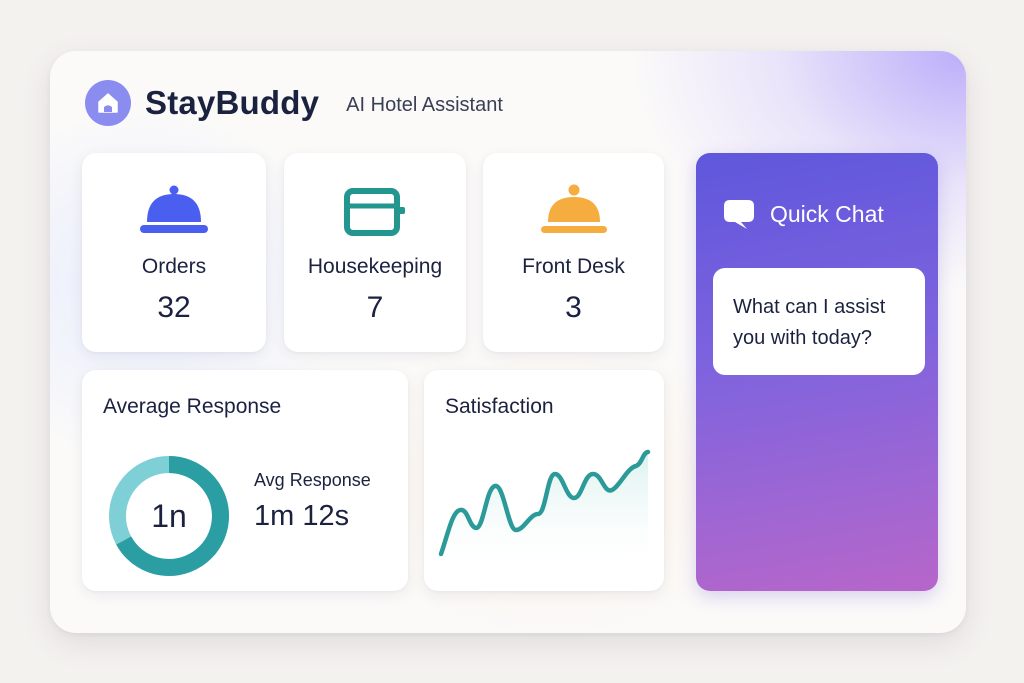 This screenshot has width=1024, height=683. Describe the element at coordinates (302, 516) in the screenshot. I see `avg-response-value: 1m 12s` at that location.